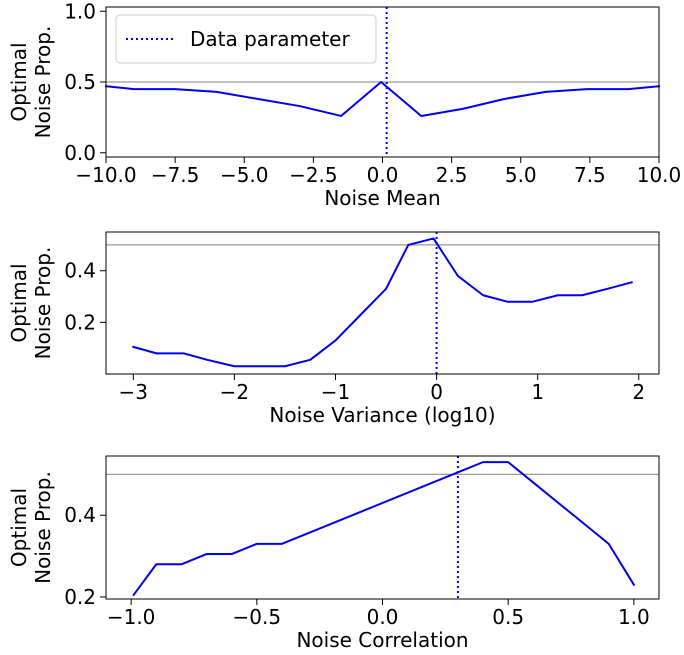  What do you see at coordinates (80, 82) in the screenshot?
I see `y-tick-label: 0.5` at bounding box center [80, 82].